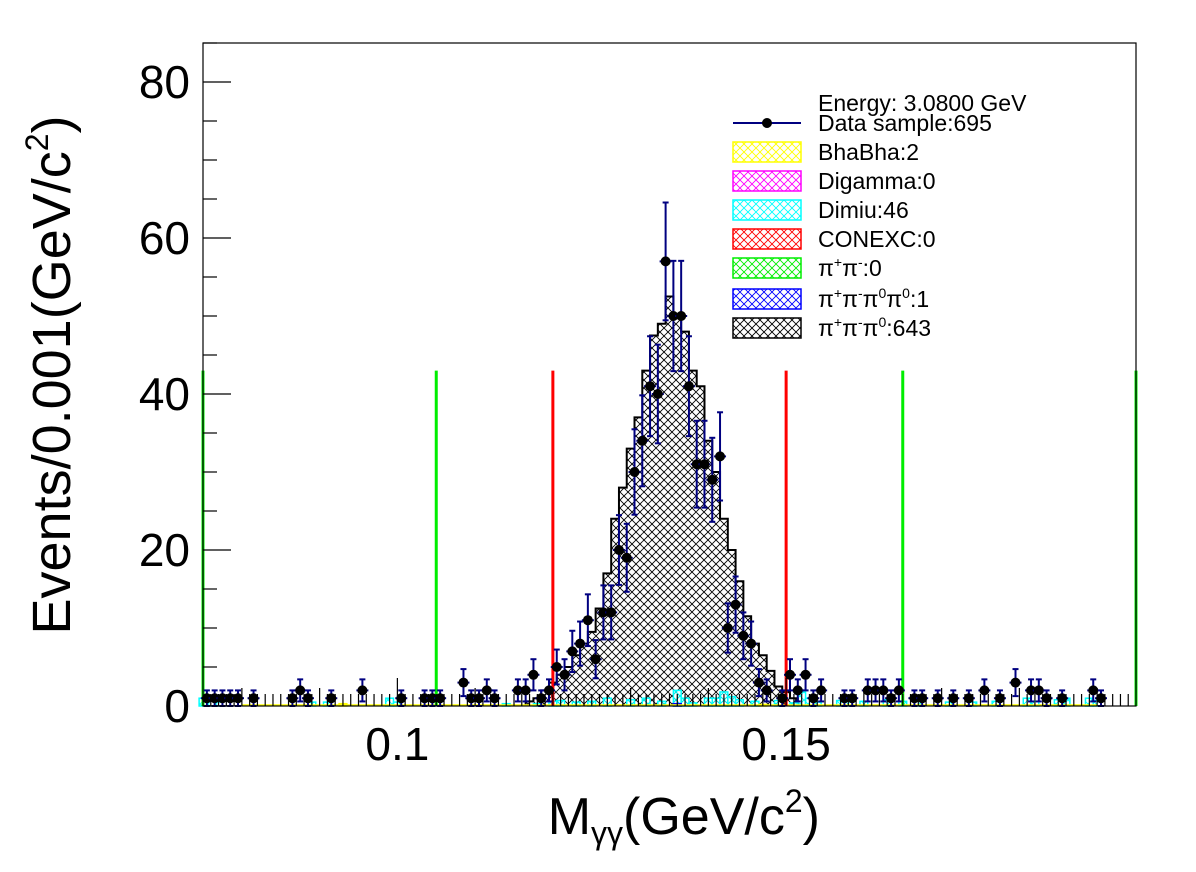 The height and width of the screenshot is (872, 1196). What do you see at coordinates (607, 833) in the screenshot?
I see `x-axis-title-sub: γγ` at bounding box center [607, 833].